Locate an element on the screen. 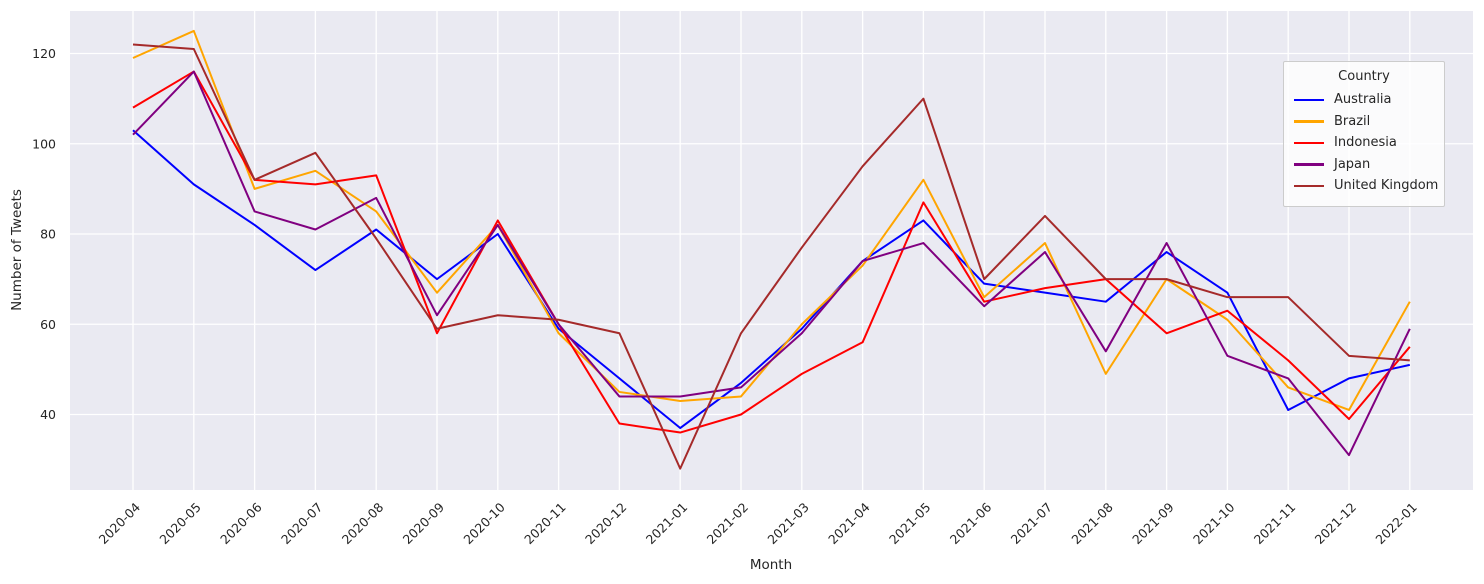 The width and height of the screenshot is (1484, 584). x-tick-label: 2021-03 is located at coordinates (788, 524).